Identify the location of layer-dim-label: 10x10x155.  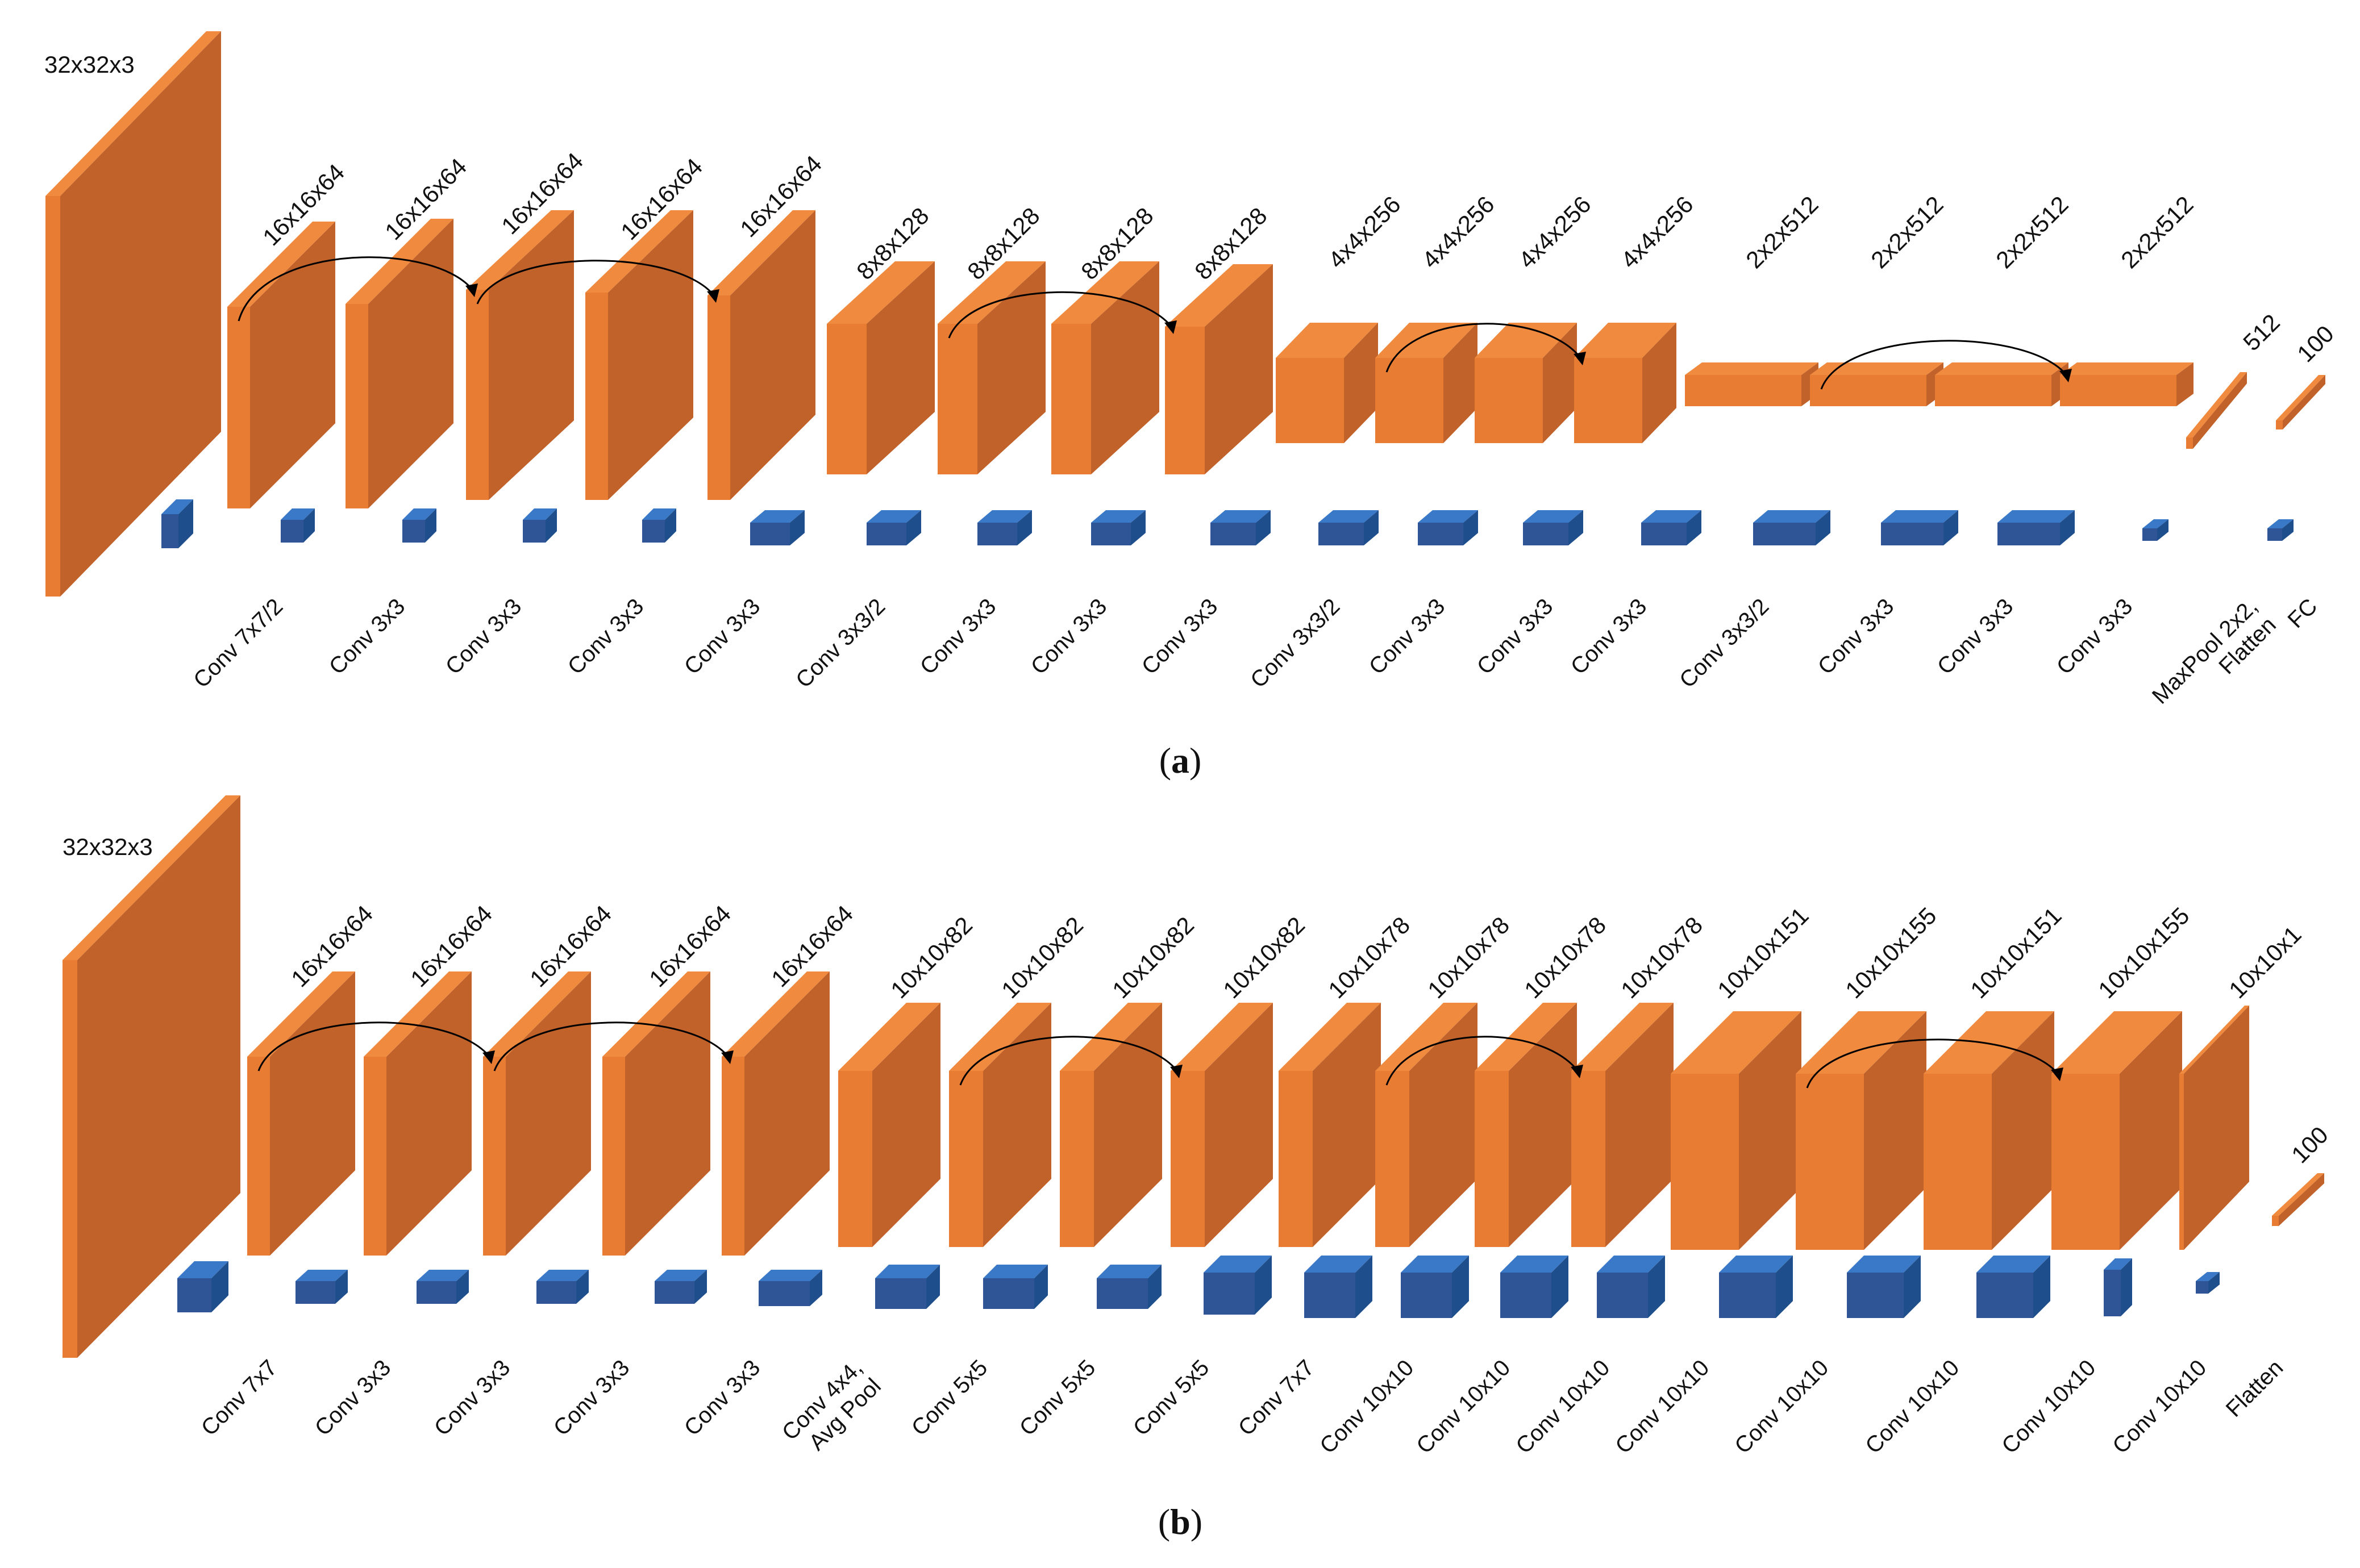
(2144, 953).